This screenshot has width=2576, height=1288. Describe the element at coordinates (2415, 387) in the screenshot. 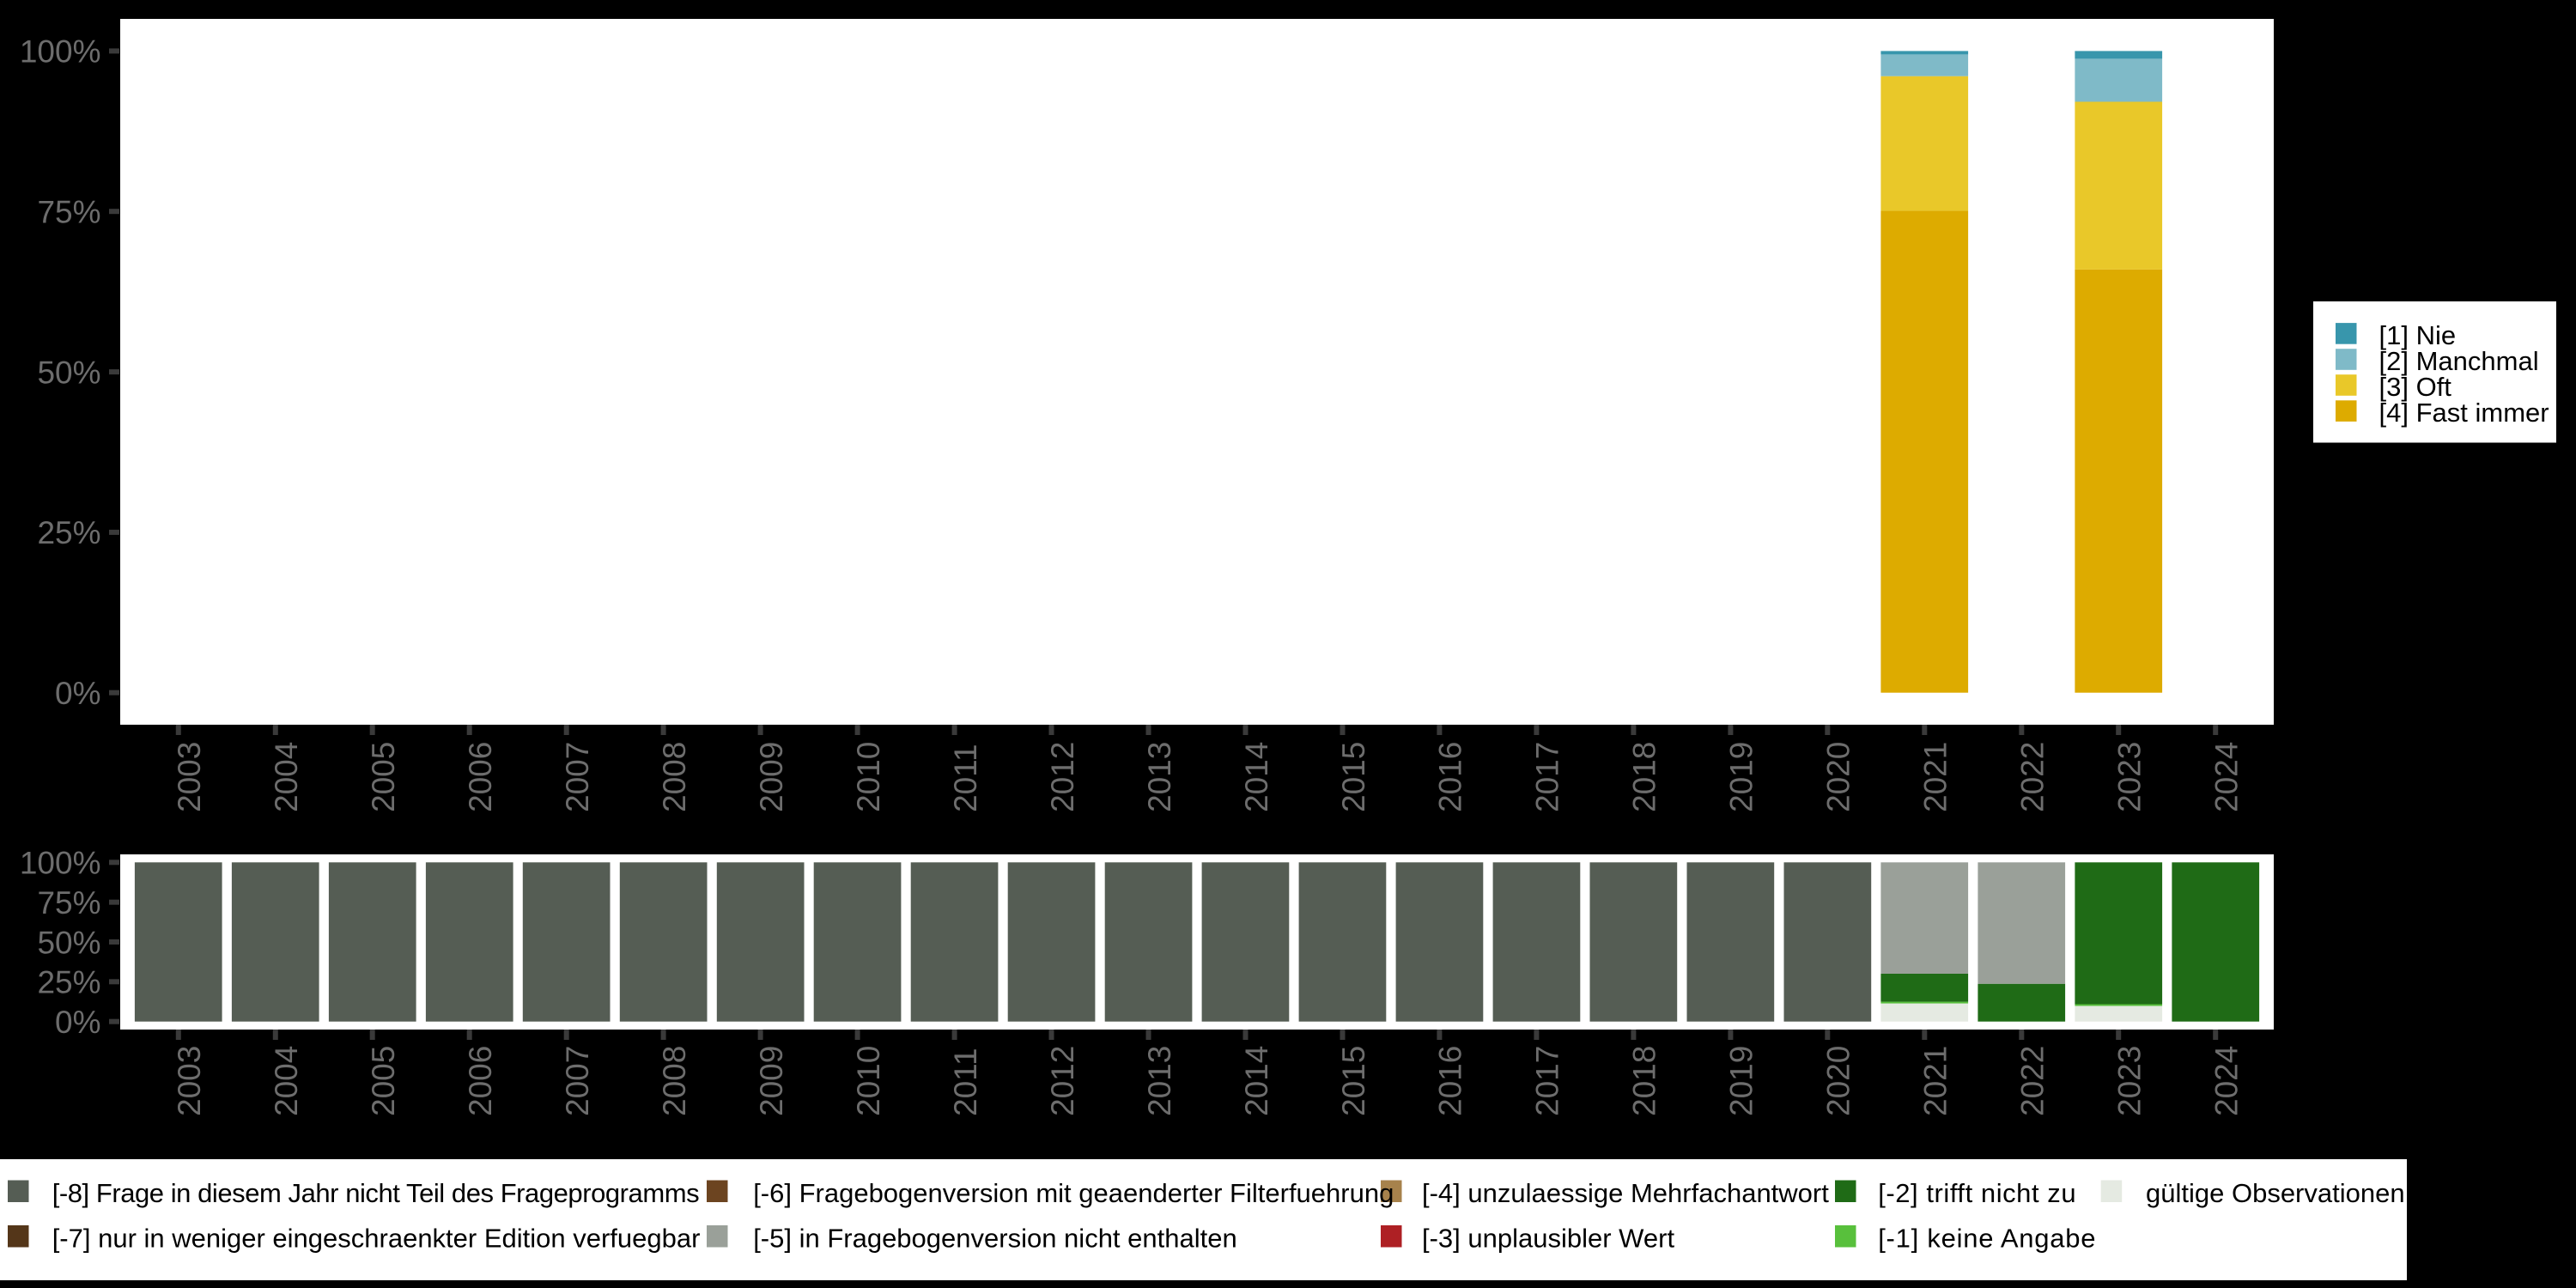

I see `svg-text: [3] Oft` at that location.